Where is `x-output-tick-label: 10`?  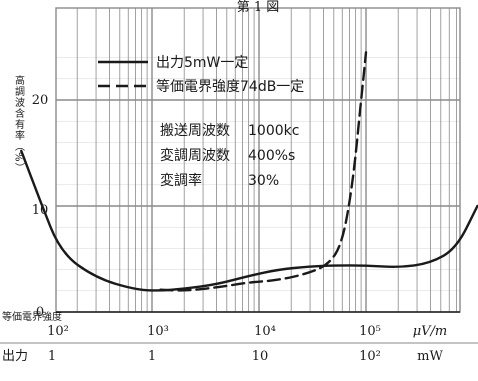 x-output-tick-label: 10 is located at coordinates (260, 356).